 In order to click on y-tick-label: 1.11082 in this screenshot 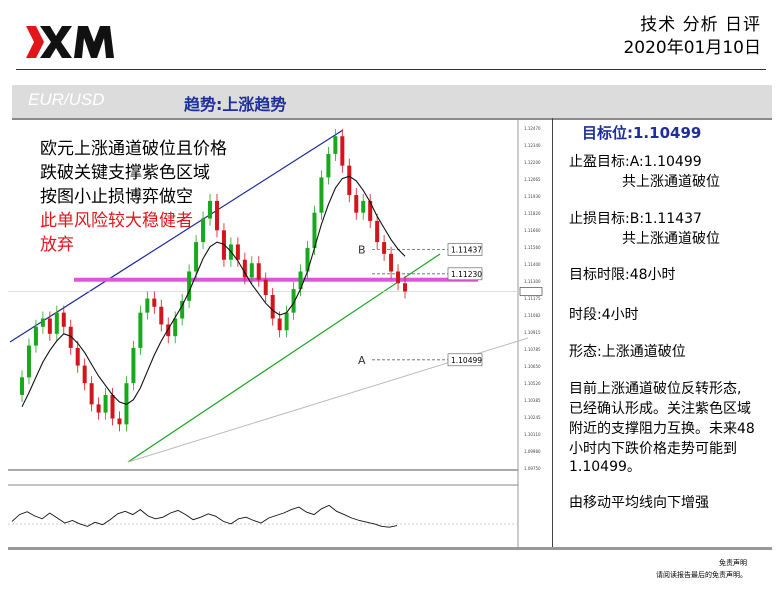, I will do `click(532, 315)`.